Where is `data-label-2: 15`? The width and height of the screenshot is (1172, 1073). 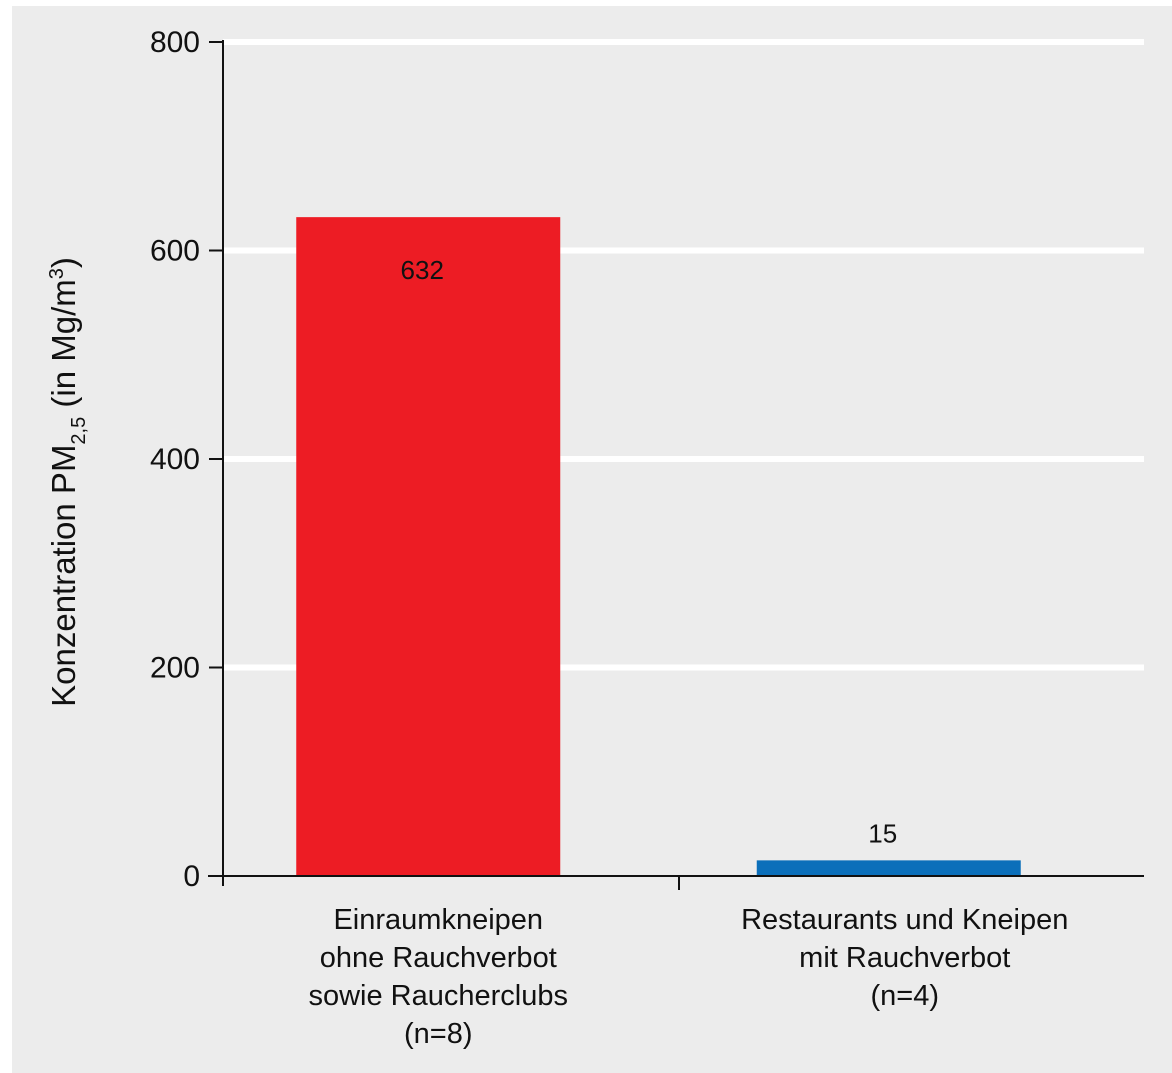 data-label-2: 15 is located at coordinates (882, 833).